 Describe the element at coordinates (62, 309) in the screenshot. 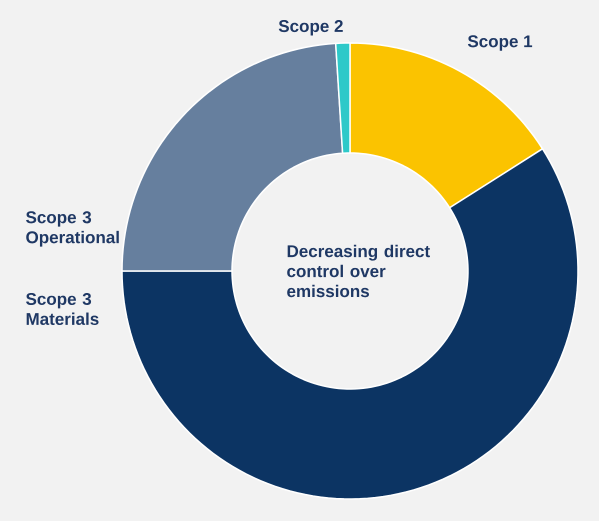

I see `slice-label: Scope 3 Materials` at that location.